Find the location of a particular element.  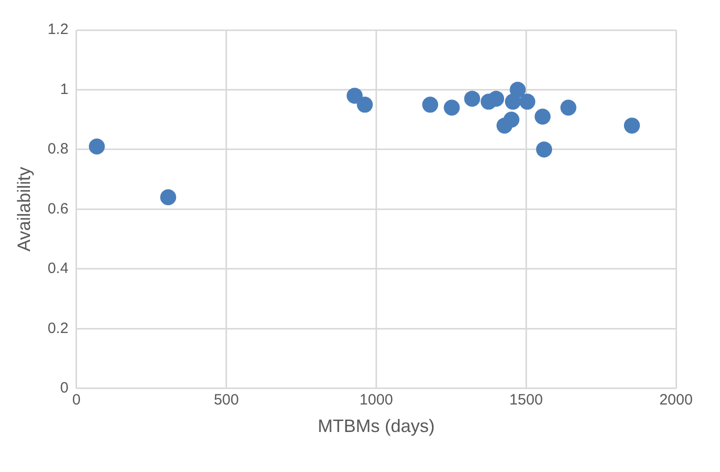

y-tick-label: 0.6 is located at coordinates (58, 209).